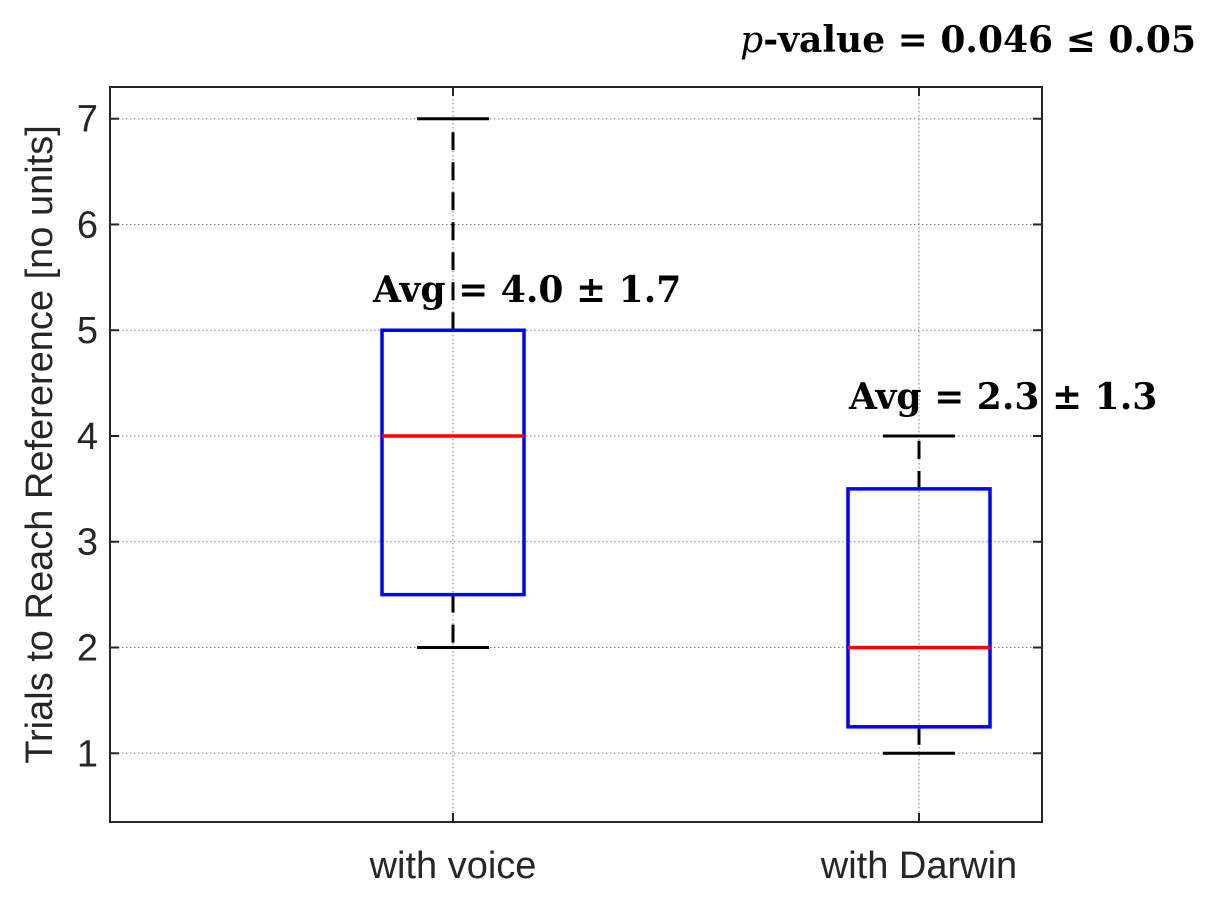 The image size is (1216, 904). What do you see at coordinates (453, 866) in the screenshot?
I see `x-tick-label: with voice` at bounding box center [453, 866].